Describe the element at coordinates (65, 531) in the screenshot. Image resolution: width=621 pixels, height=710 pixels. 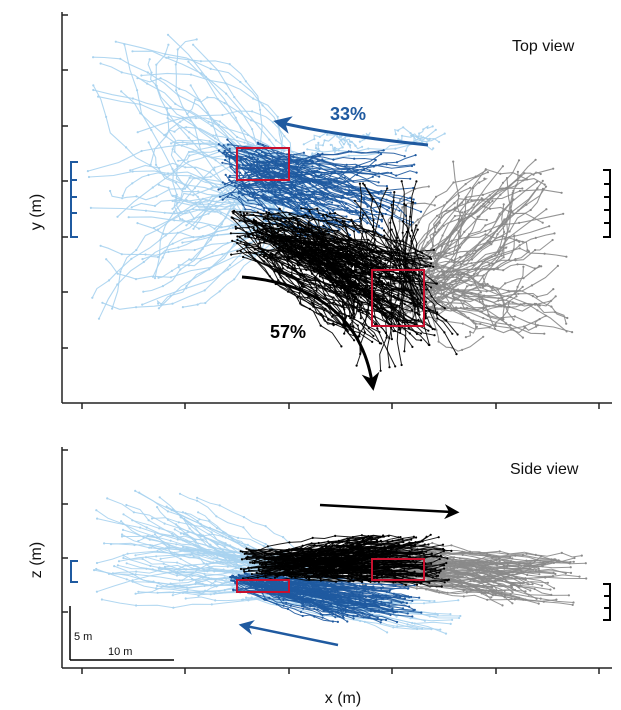
I see `bottom-y-ticks` at that location.